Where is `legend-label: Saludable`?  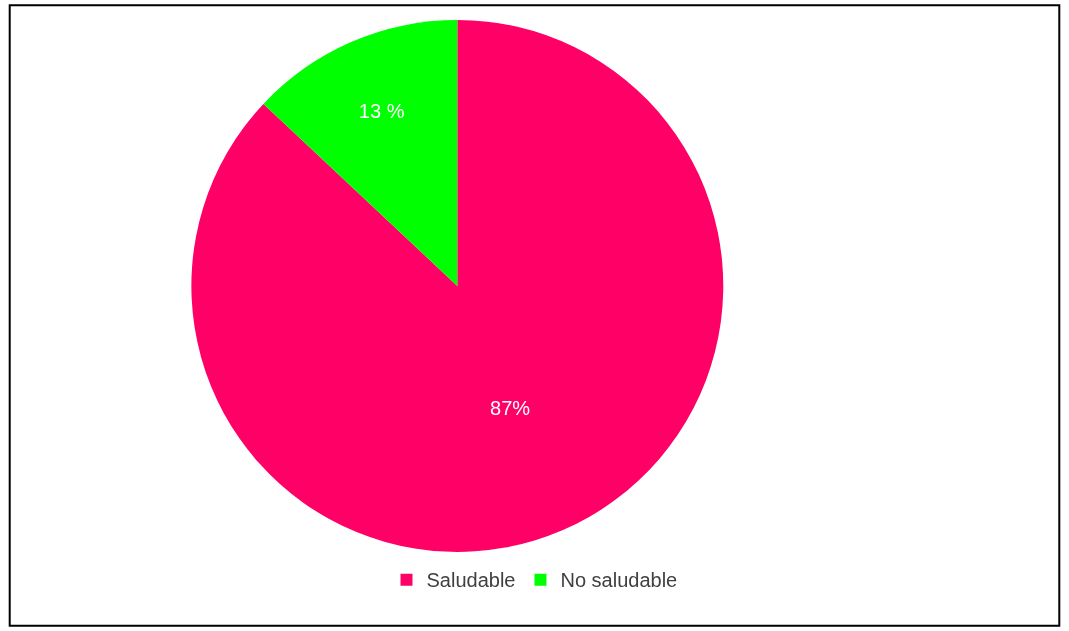 legend-label: Saludable is located at coordinates (471, 580).